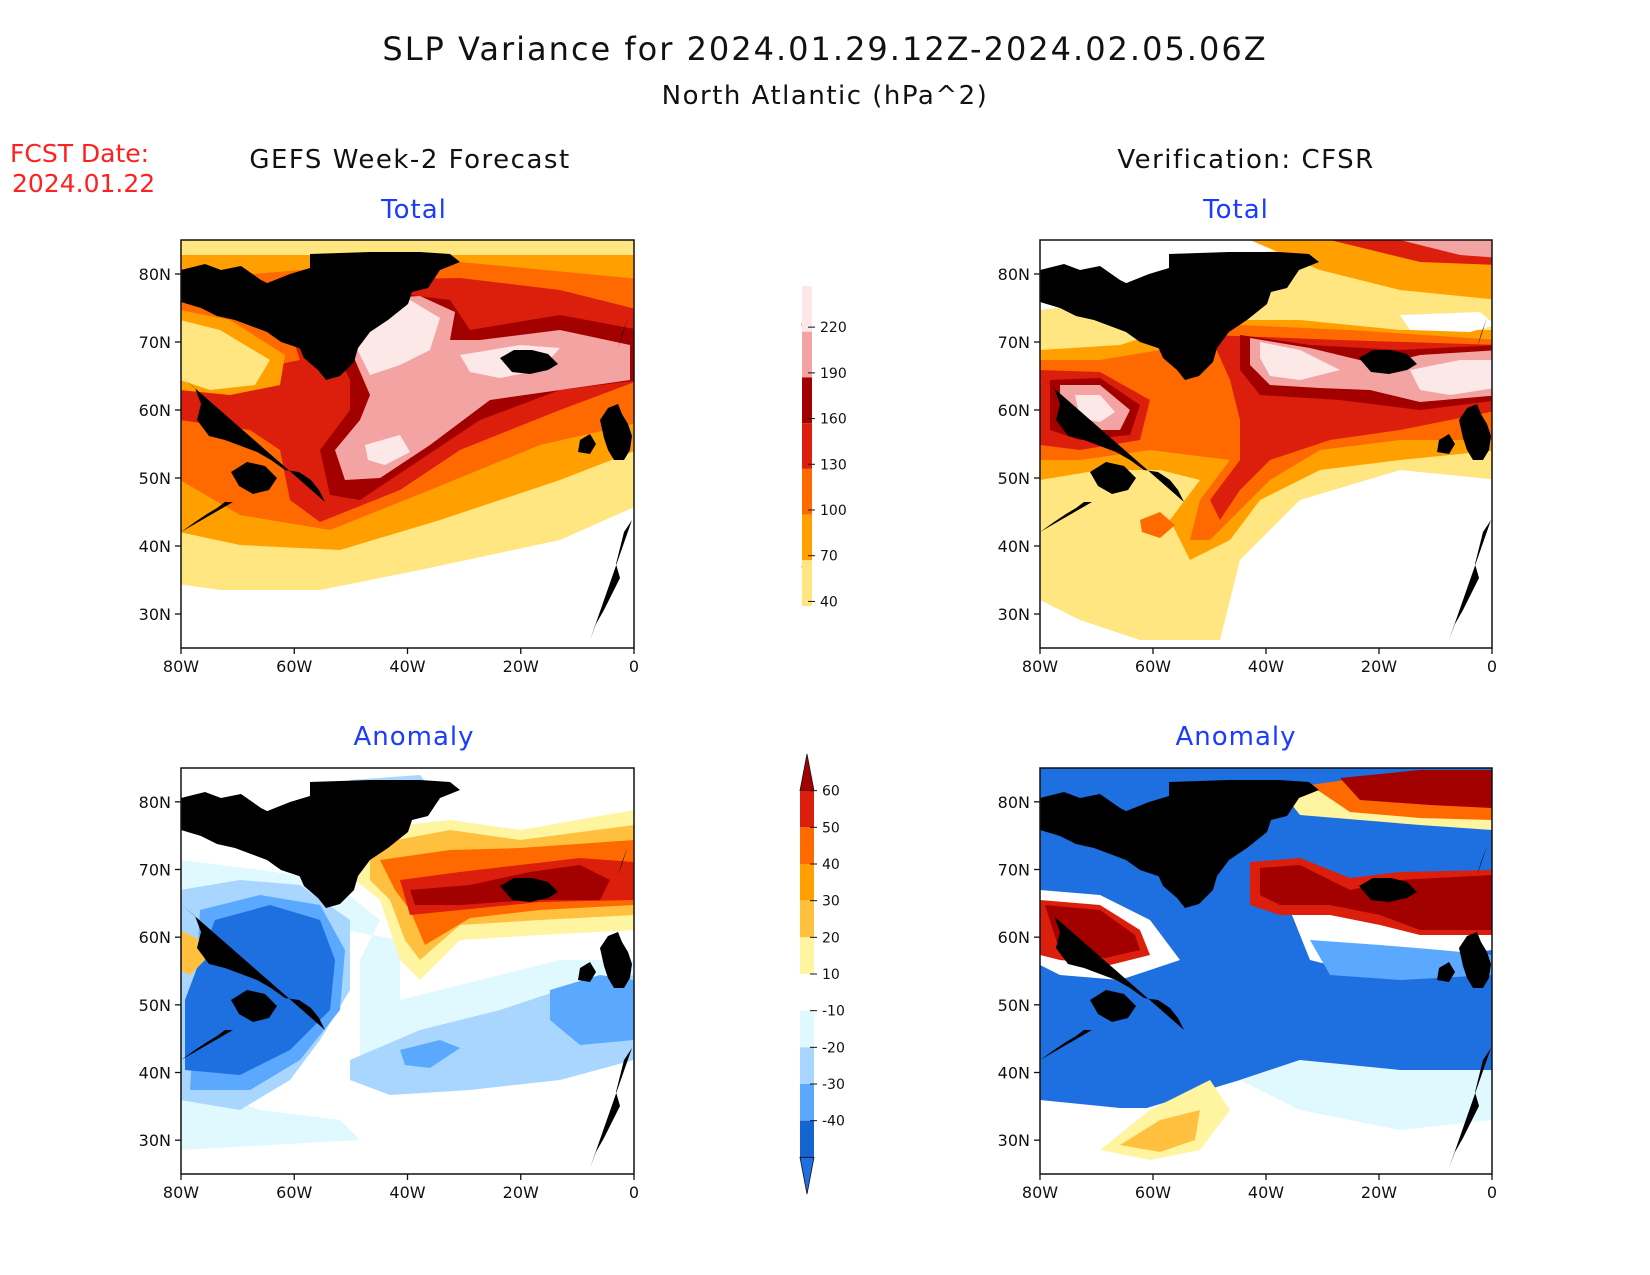 This screenshot has height=1275, width=1650. Describe the element at coordinates (833, 420) in the screenshot. I see `colorbar-tick-label: 160` at that location.